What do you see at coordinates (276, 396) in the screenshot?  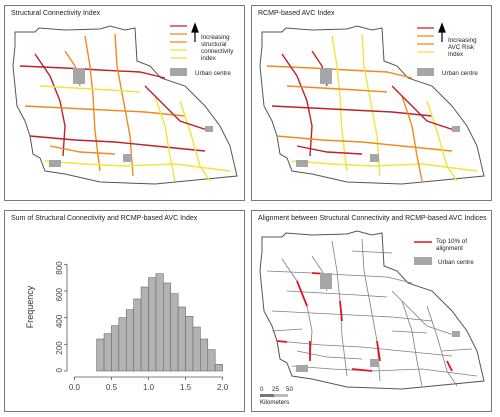 I see `scale-bar: 0 25 50 Kilometers` at bounding box center [276, 396].